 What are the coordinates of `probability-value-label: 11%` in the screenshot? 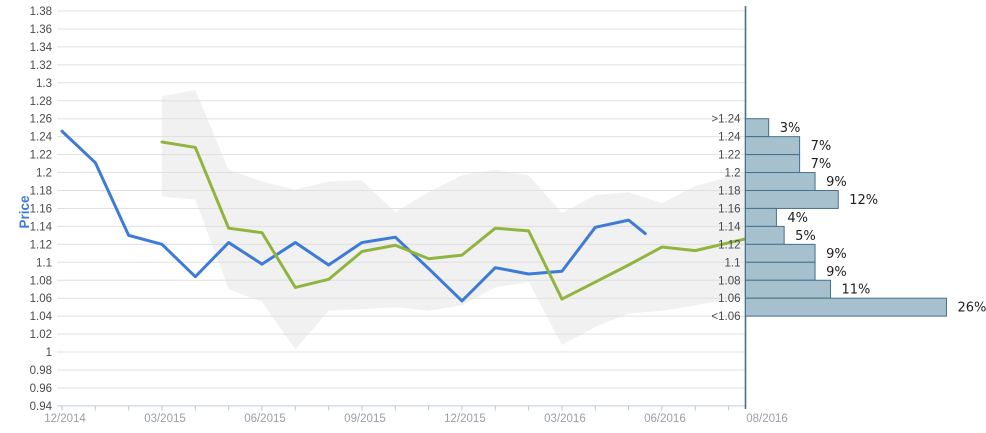 It's located at (856, 290).